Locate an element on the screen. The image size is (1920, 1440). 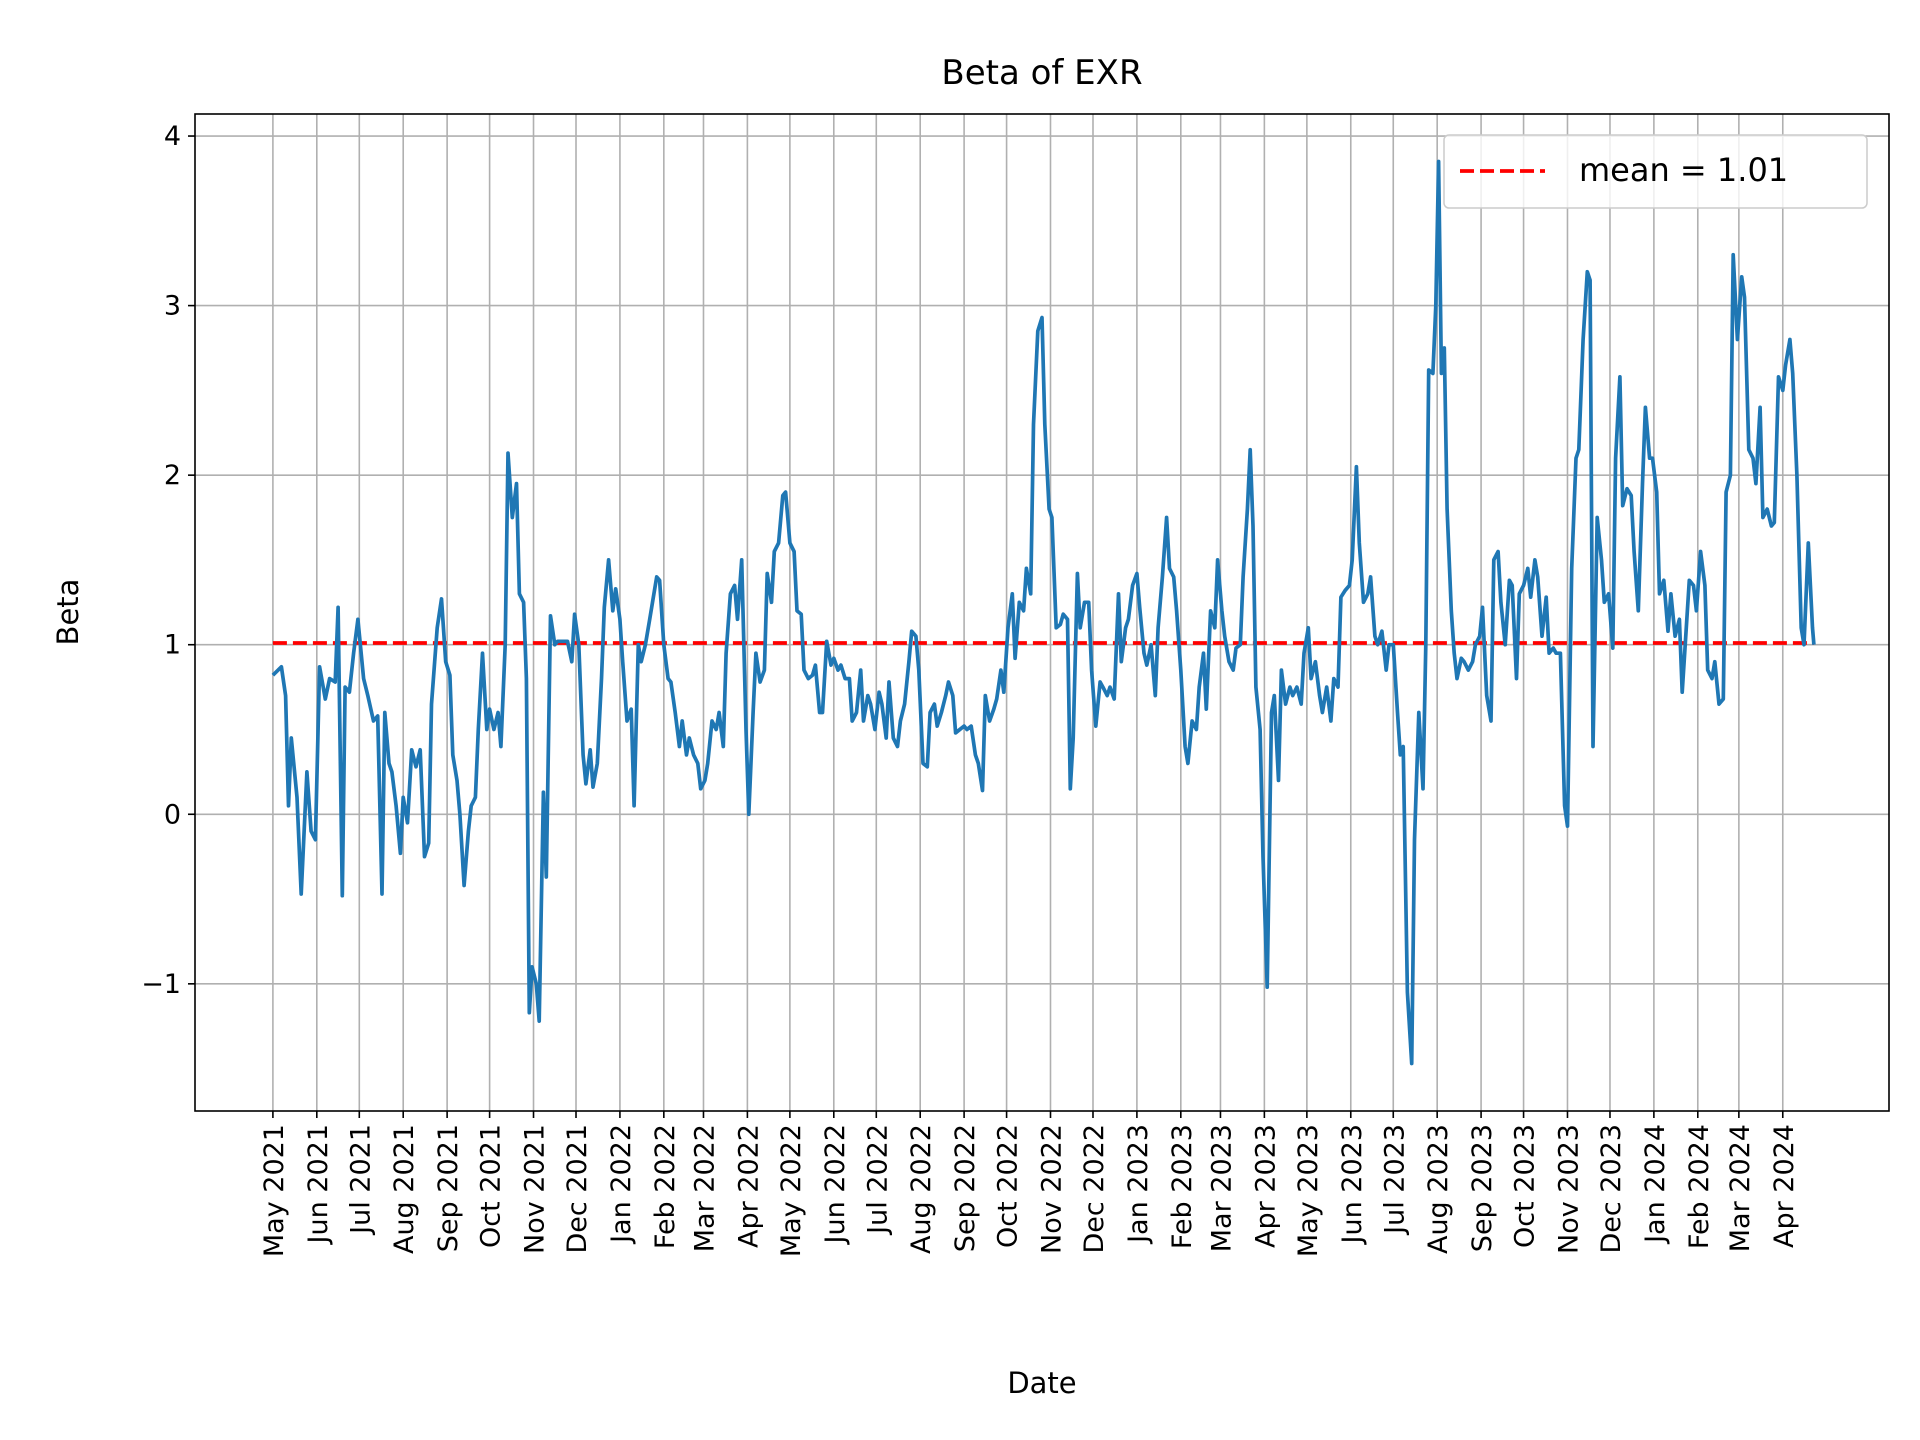
x-tick-label: Apr 2023 is located at coordinates (1265, 1186).